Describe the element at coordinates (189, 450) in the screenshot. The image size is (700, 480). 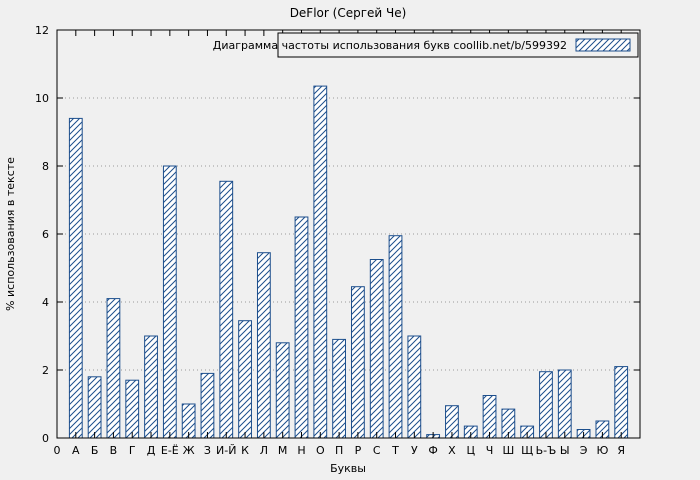
I see `x-tick-label: Ж` at that location.